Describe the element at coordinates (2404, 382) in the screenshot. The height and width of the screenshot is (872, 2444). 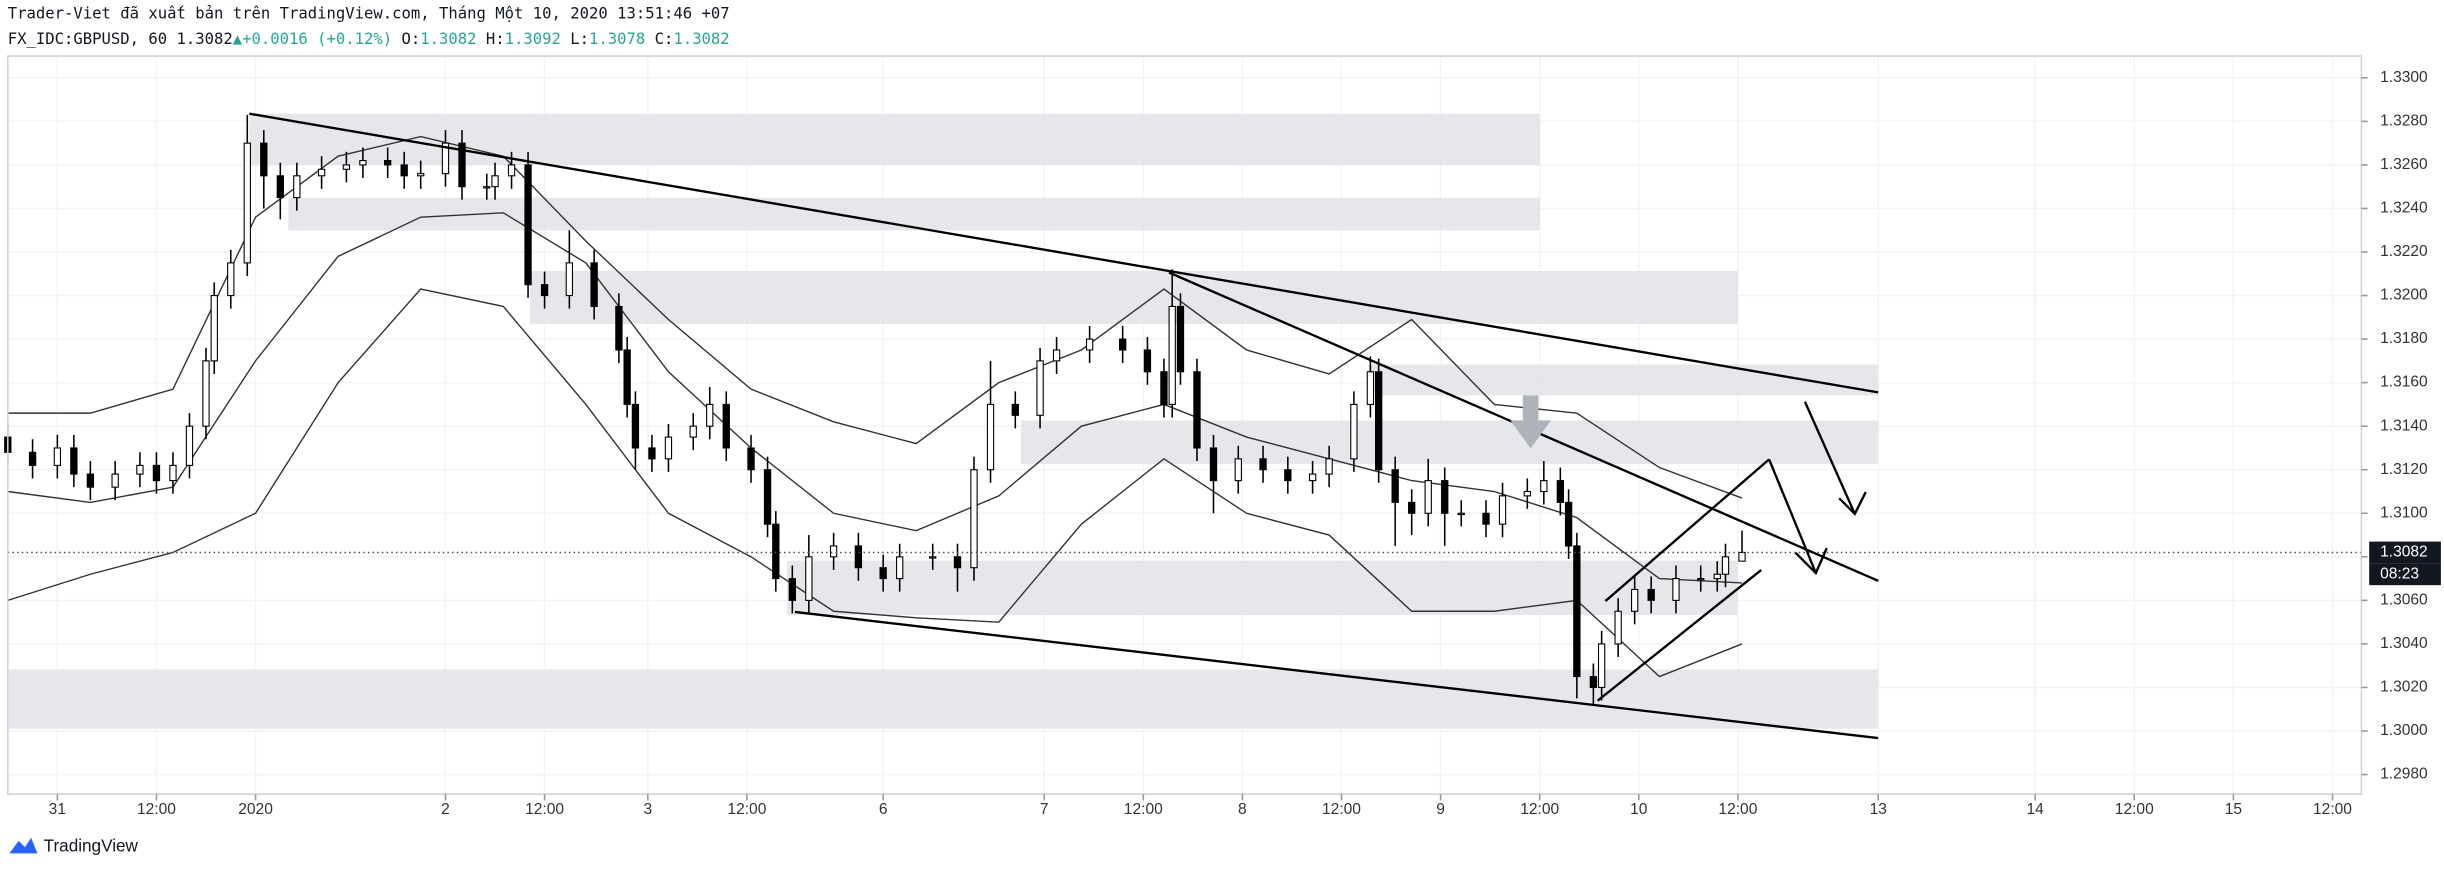
I see `y-tick-label: 1.3160` at that location.